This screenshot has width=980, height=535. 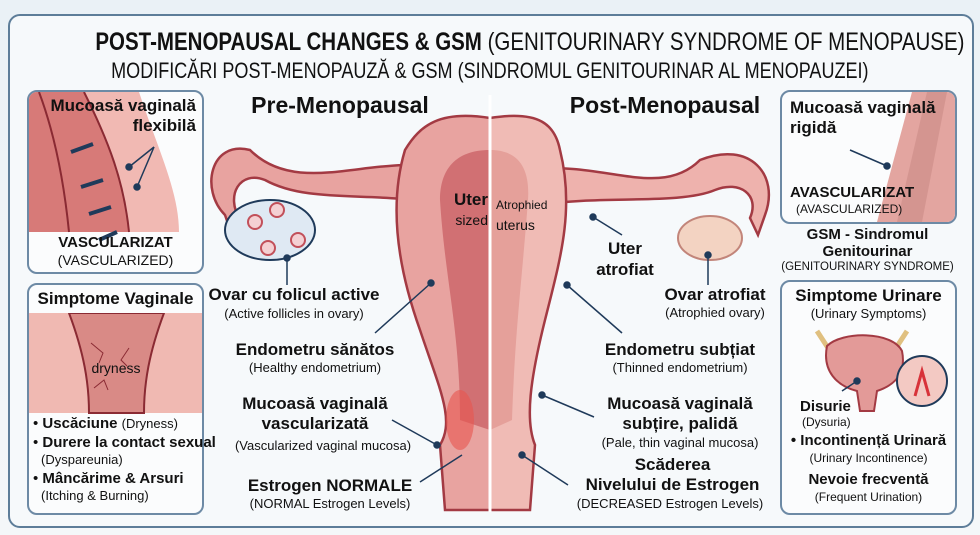 I want to click on fallopian-tube-left, so click(x=328, y=193).